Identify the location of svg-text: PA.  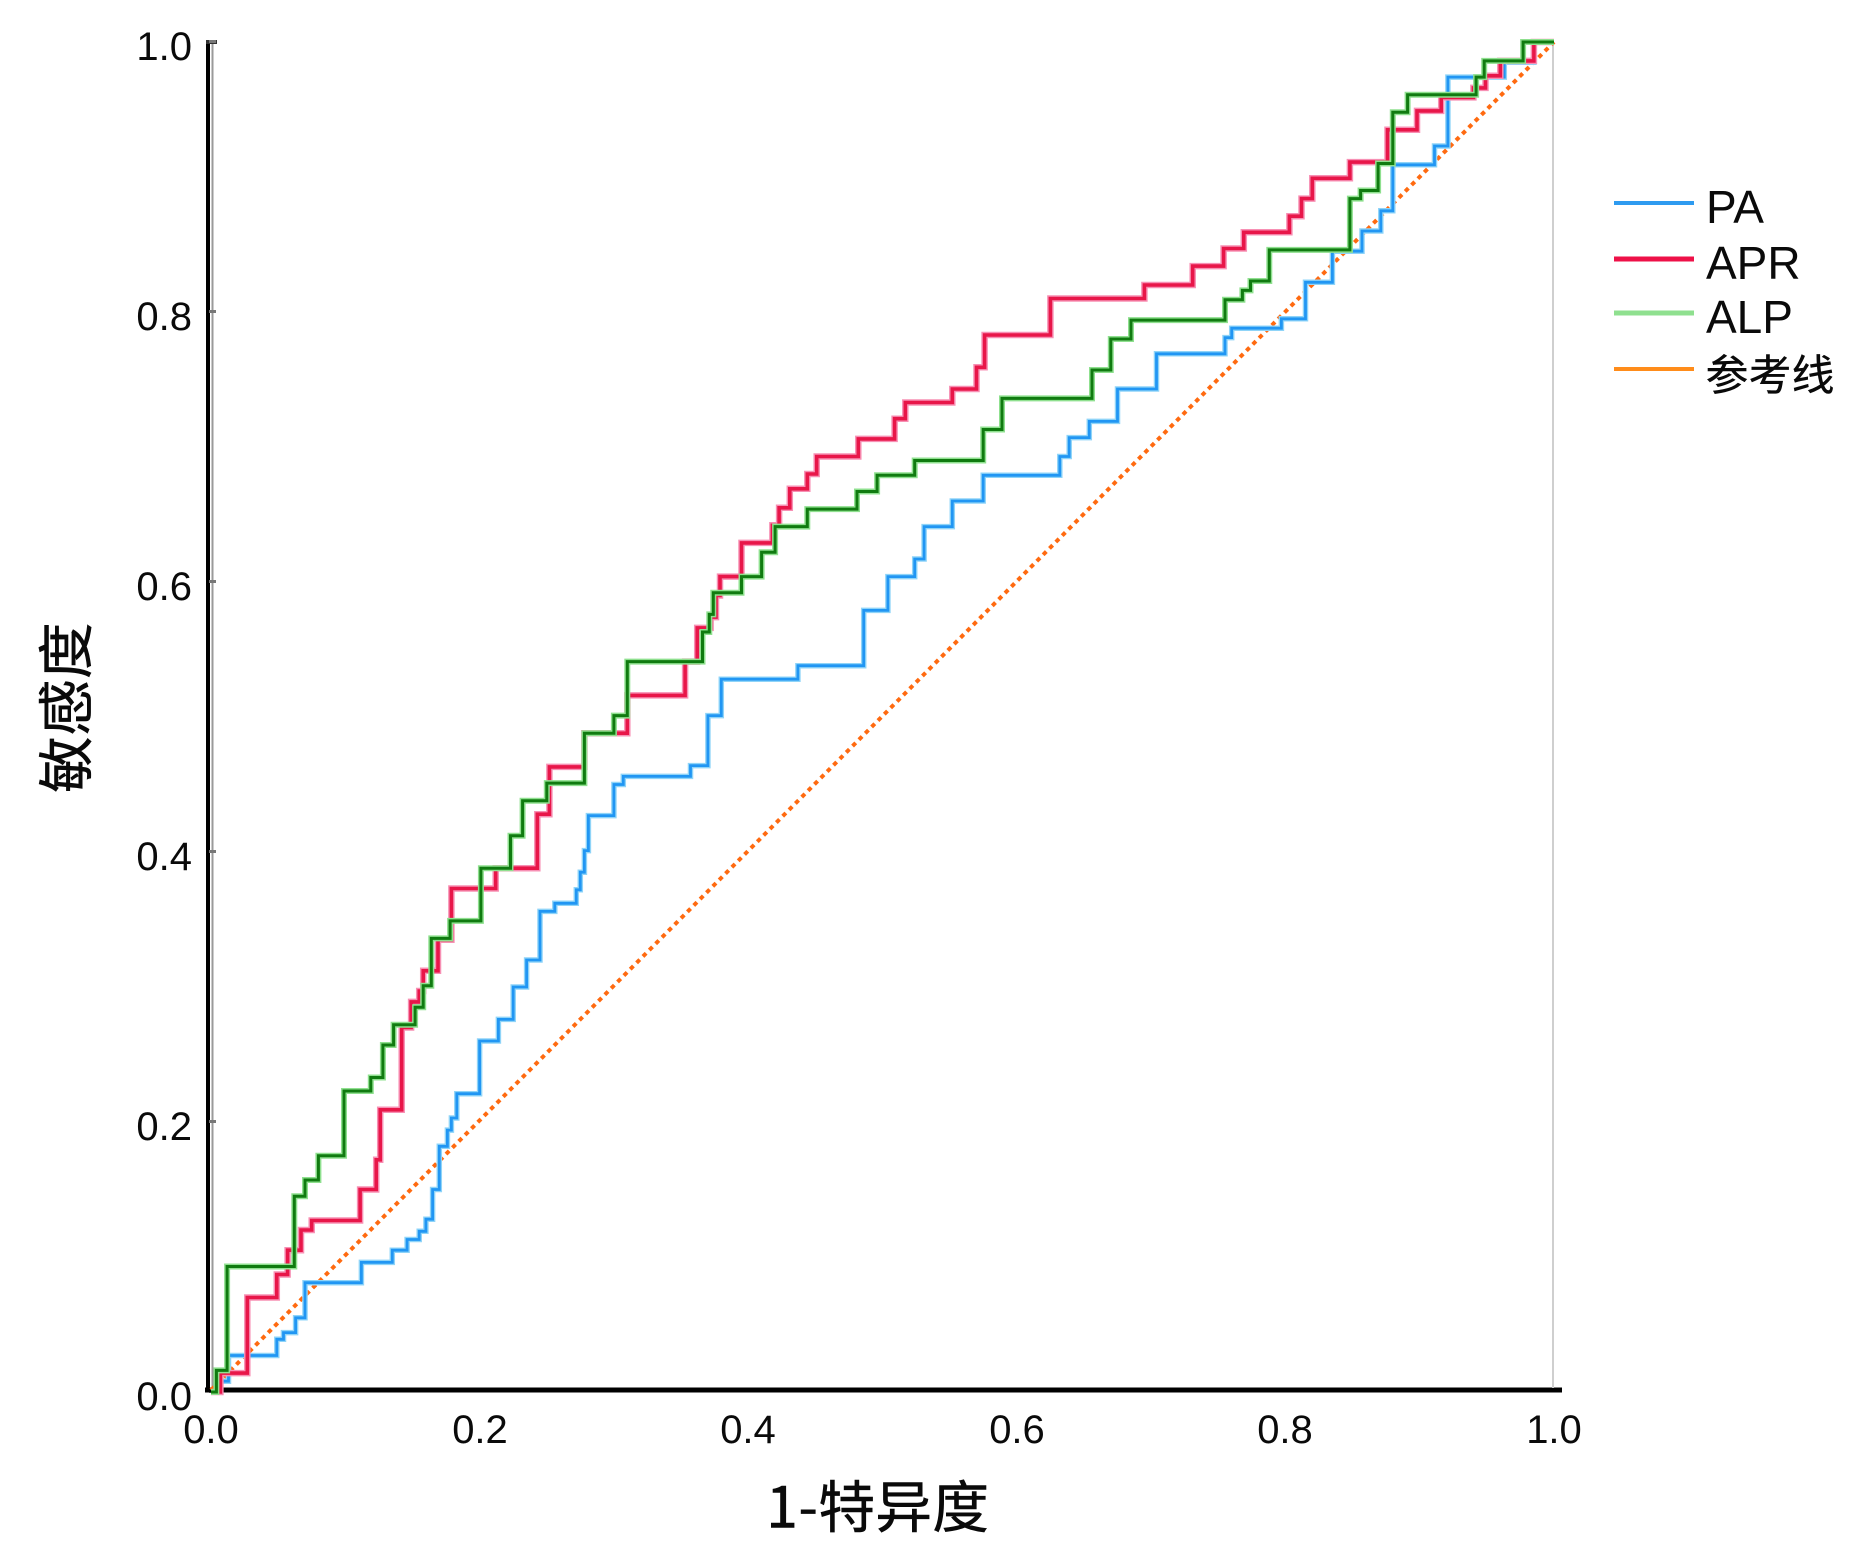
(1735, 207).